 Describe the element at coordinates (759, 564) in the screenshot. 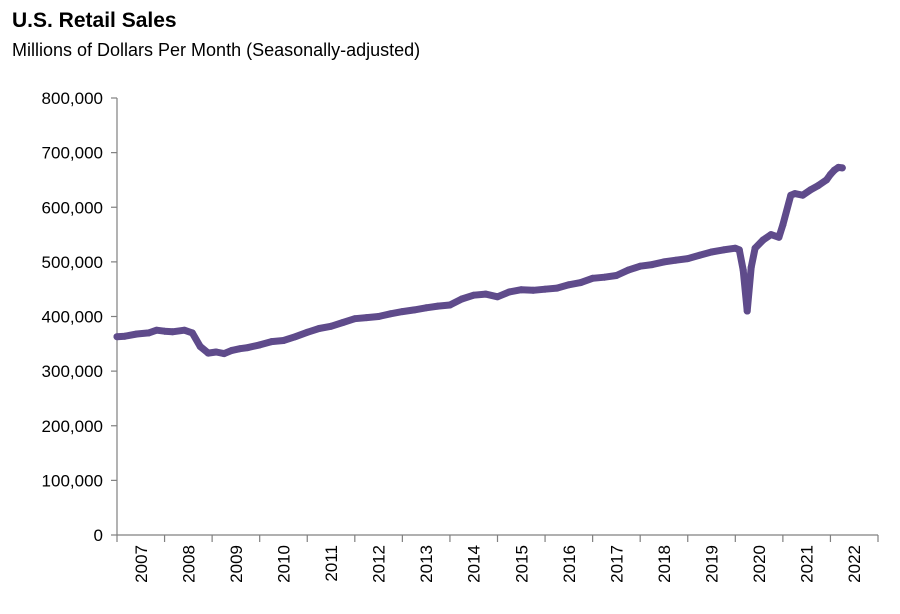

I see `x-tick-label: 2020` at that location.